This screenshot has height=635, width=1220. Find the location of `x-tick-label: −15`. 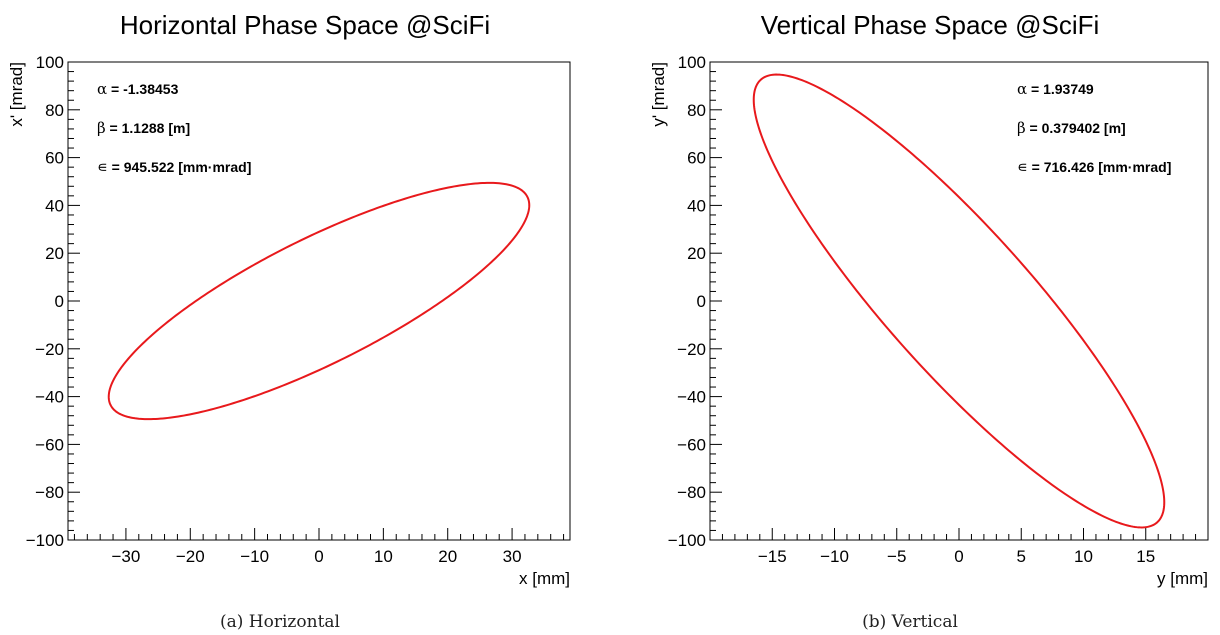

x-tick-label: −15 is located at coordinates (772, 556).